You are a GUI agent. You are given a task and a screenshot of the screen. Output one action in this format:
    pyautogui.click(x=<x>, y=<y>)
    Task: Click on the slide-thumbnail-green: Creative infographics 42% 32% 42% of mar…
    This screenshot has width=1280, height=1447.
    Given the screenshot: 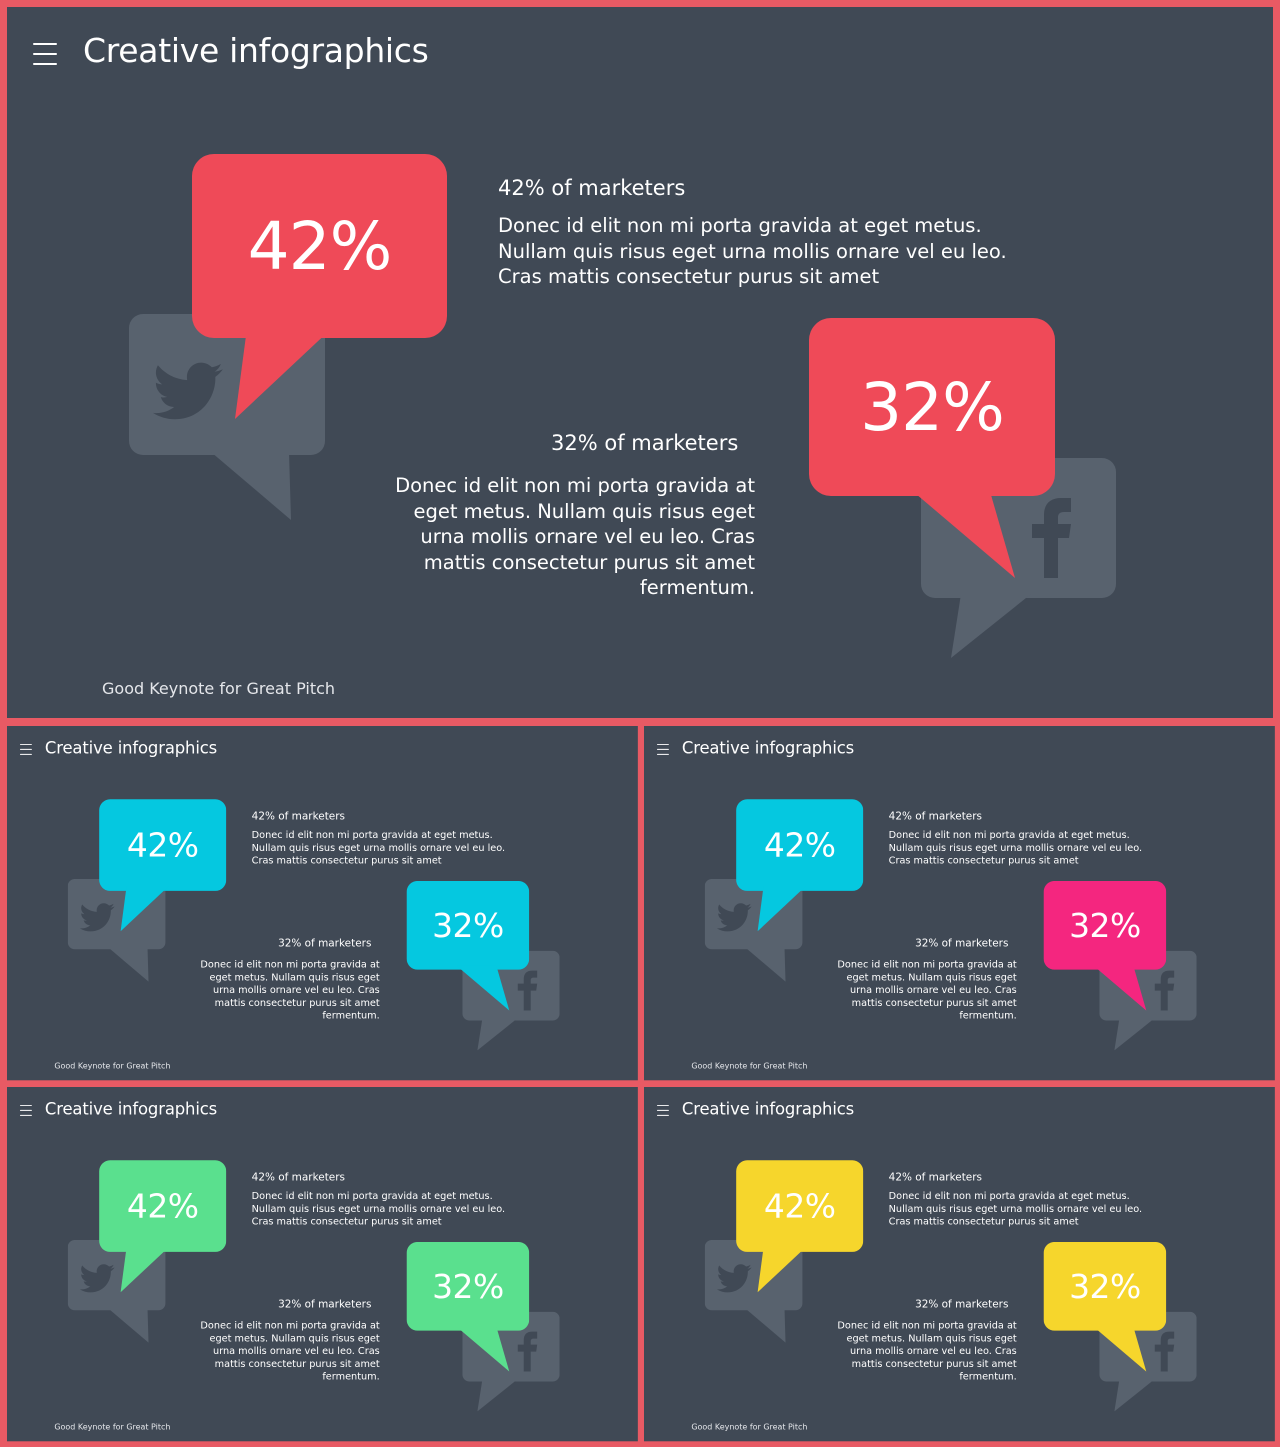 What is the action you would take?
    pyautogui.click(x=322, y=1264)
    